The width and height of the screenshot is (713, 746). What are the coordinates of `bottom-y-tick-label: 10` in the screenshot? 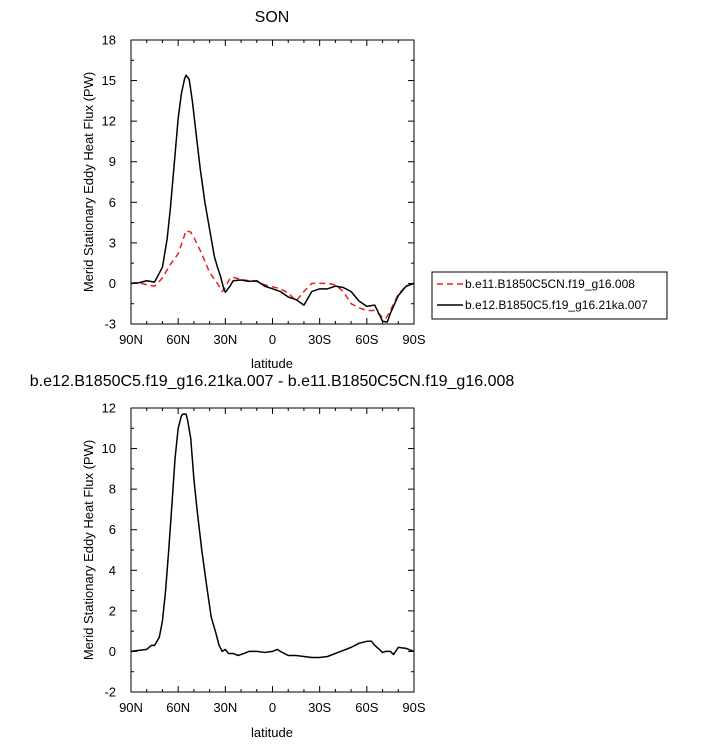 It's located at (109, 448).